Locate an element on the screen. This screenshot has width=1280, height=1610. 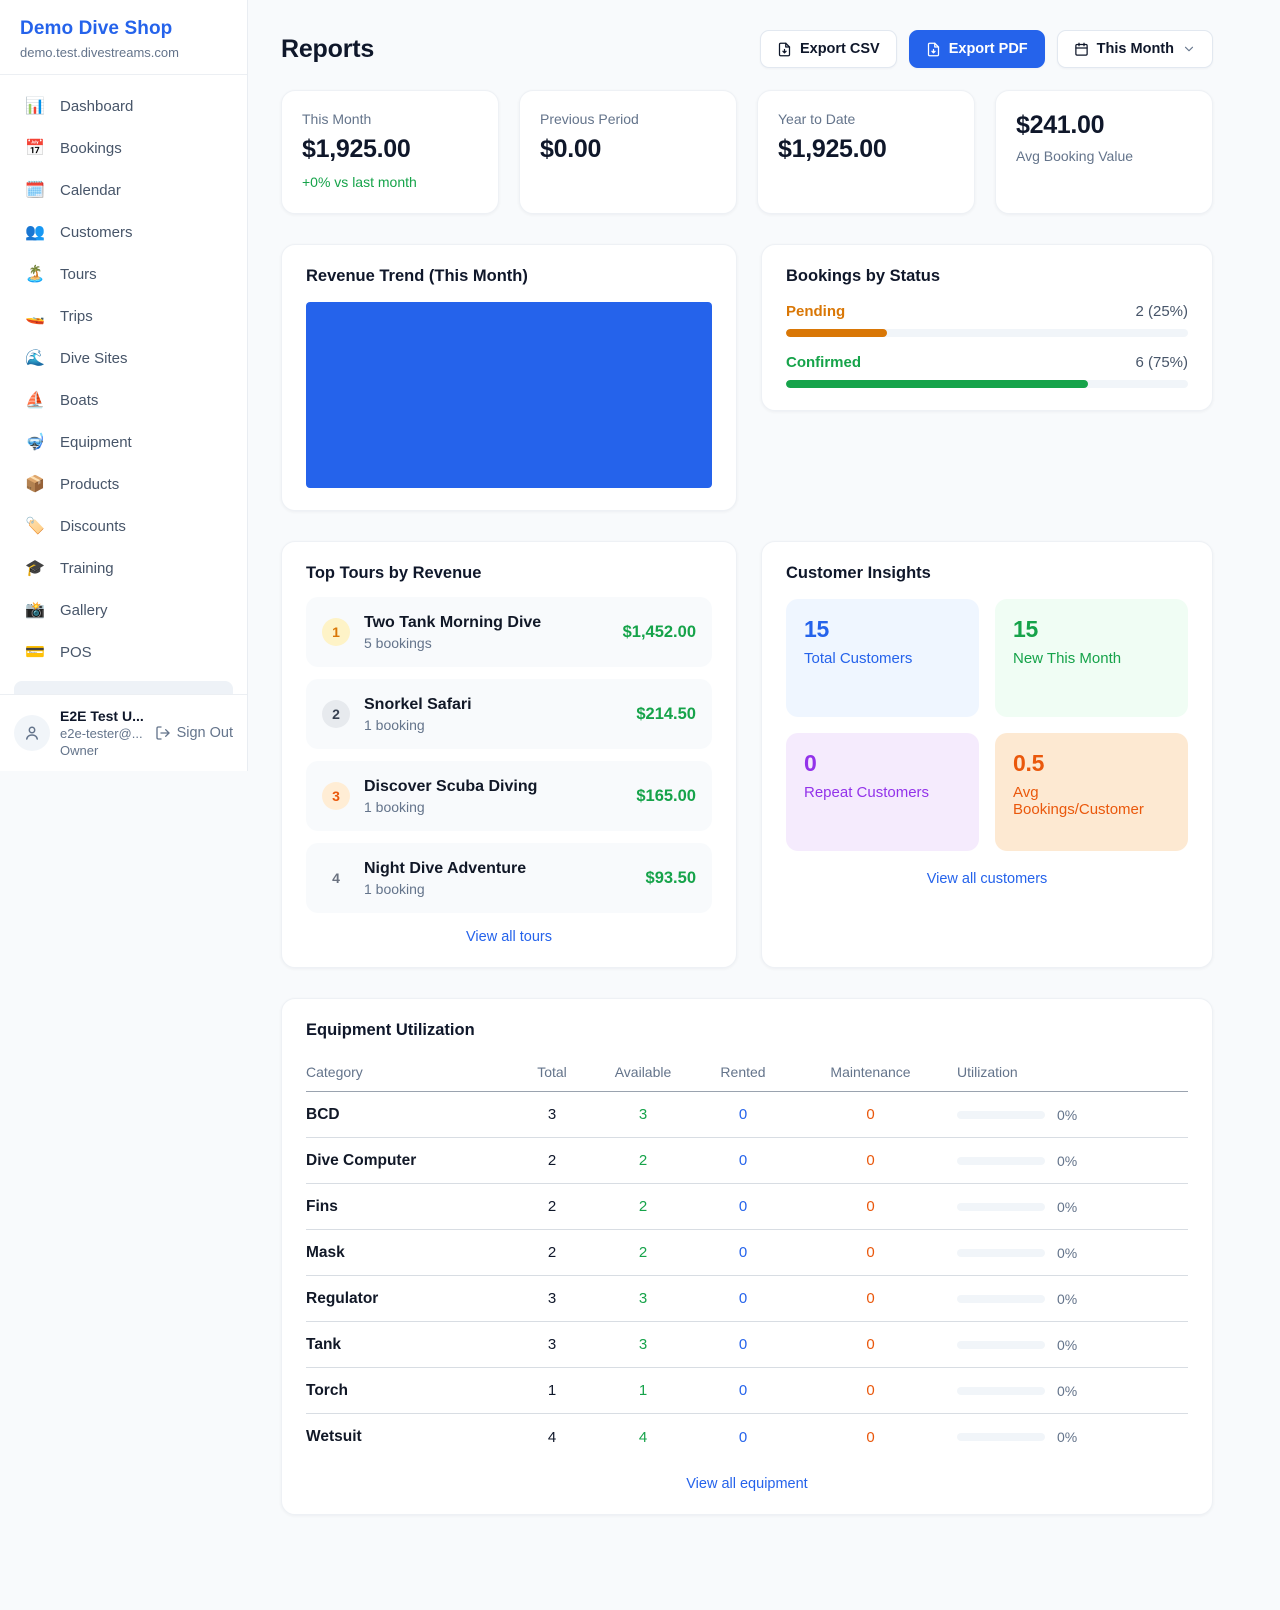
cell-total: 1 is located at coordinates (552, 1390).